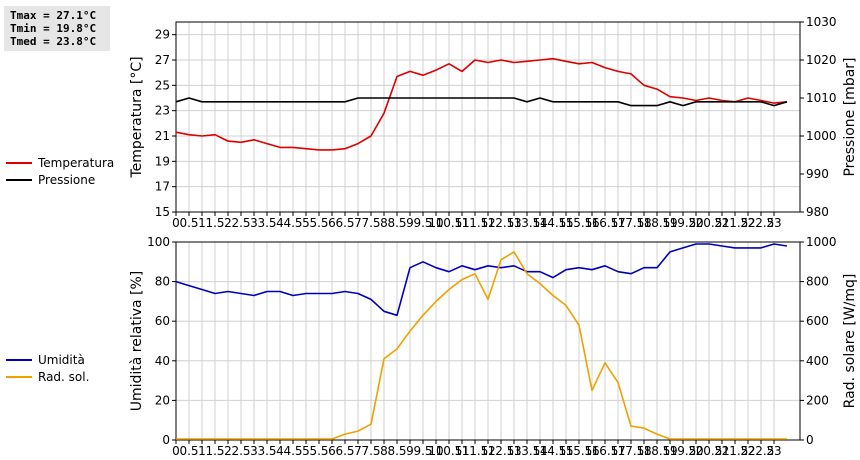 This screenshot has width=860, height=460. Describe the element at coordinates (591, 451) in the screenshot. I see `x-tick-label: 16` at that location.